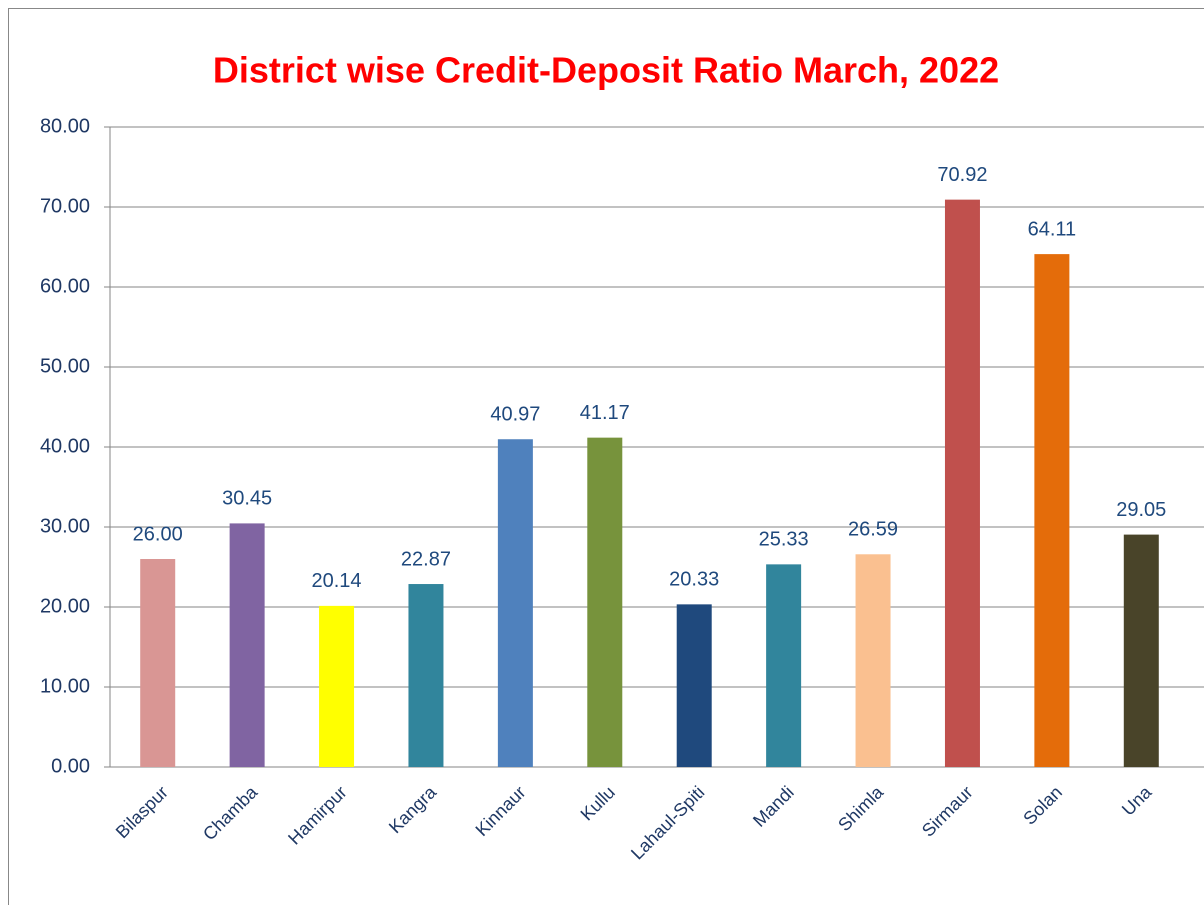 Image resolution: width=1204 pixels, height=905 pixels. What do you see at coordinates (65, 686) in the screenshot?
I see `y-tick-label: 10.00` at bounding box center [65, 686].